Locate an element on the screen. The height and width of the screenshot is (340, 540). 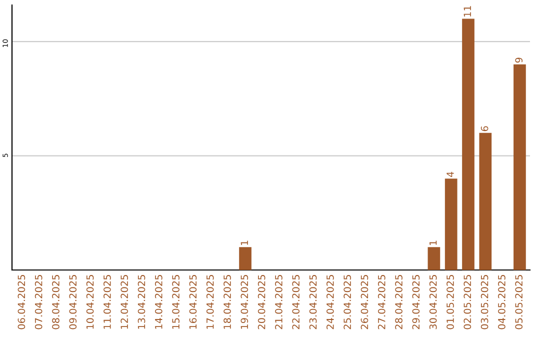
x-tick-label: 29.04.2025 is located at coordinates (416, 302).